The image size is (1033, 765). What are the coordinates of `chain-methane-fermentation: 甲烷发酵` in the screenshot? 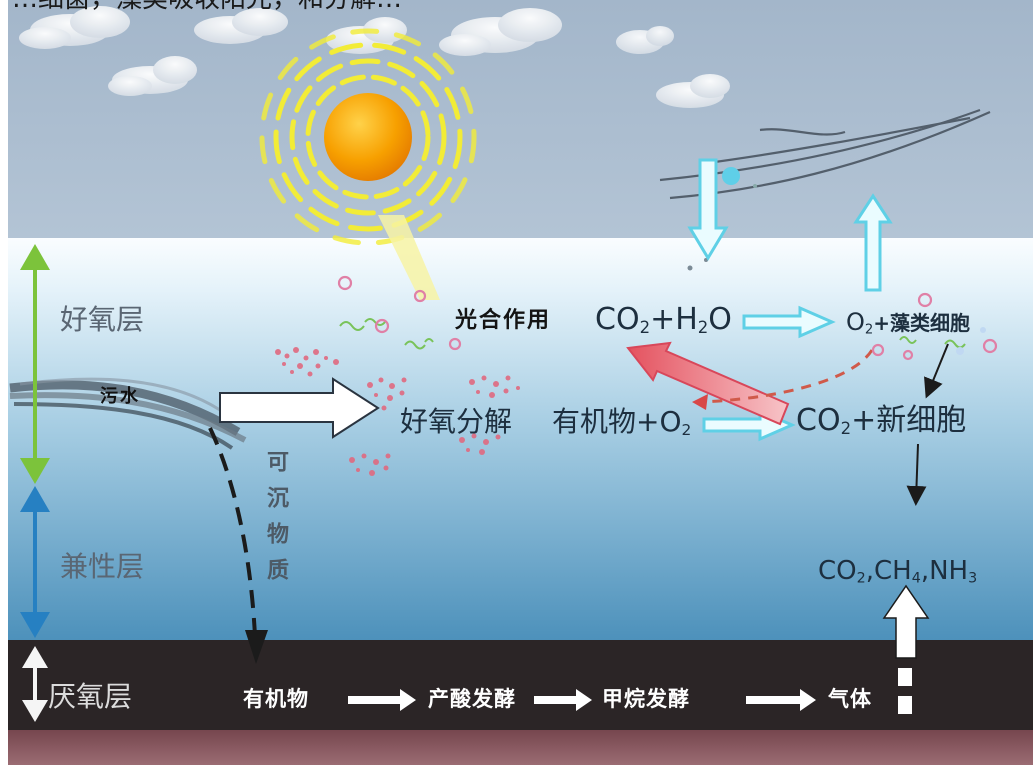 It's located at (646, 699).